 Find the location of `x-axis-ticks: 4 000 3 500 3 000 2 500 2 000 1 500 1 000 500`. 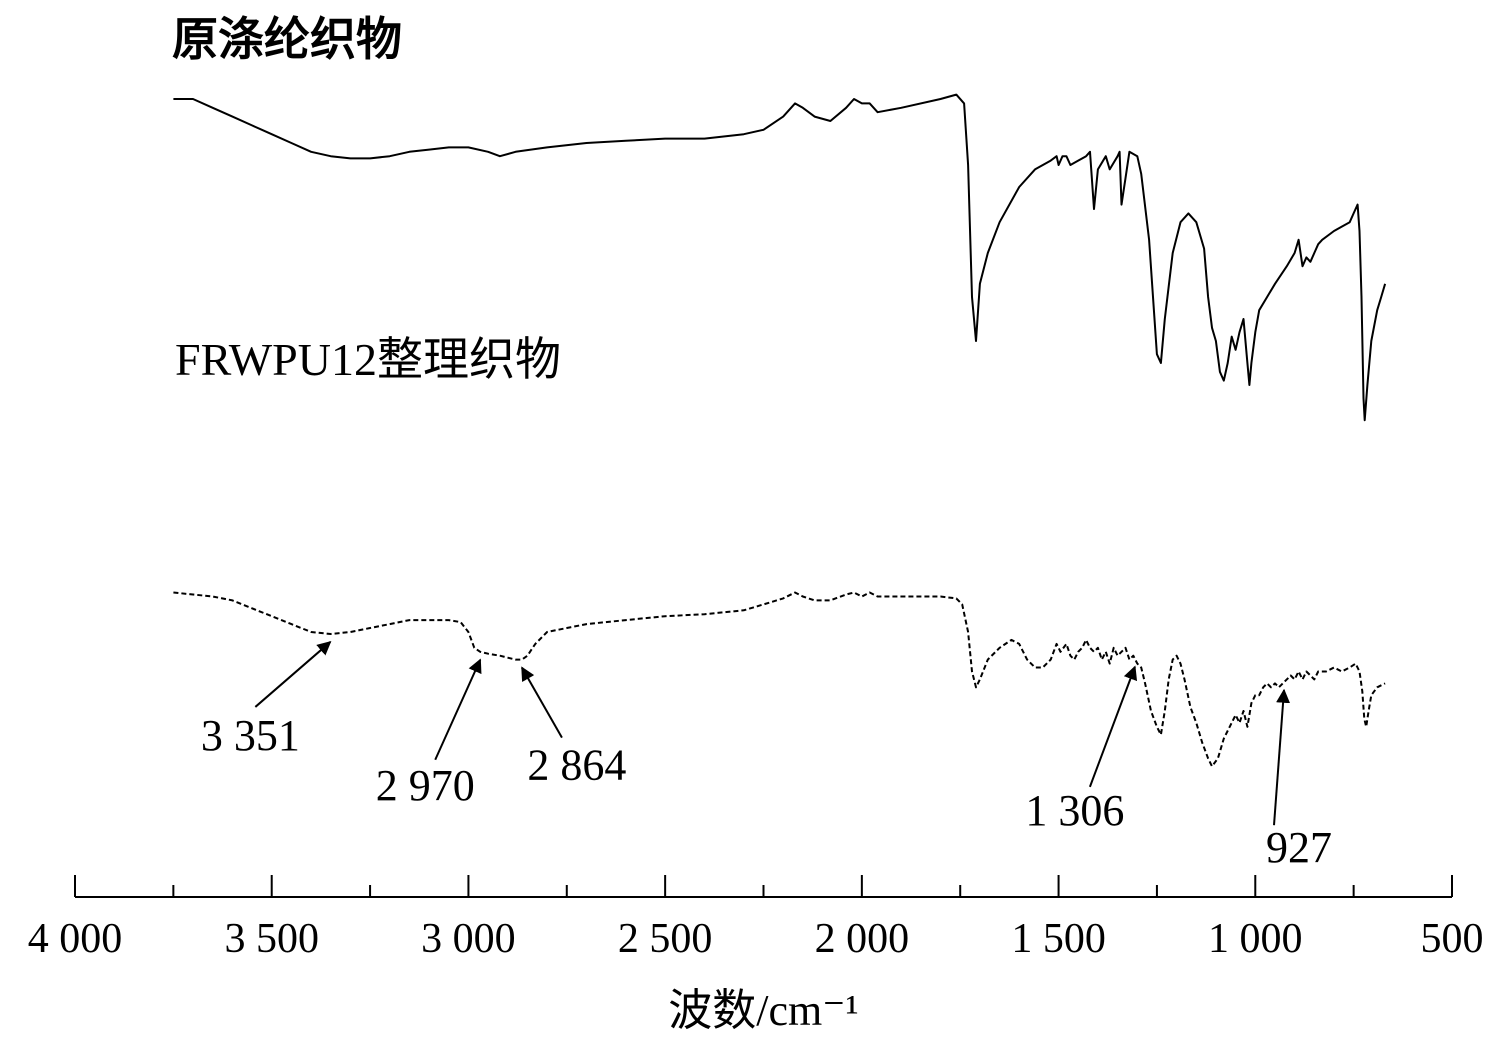

x-axis-ticks: 4 000 3 500 3 000 2 500 2 000 1 500 1 000 500 is located at coordinates (756, 918).